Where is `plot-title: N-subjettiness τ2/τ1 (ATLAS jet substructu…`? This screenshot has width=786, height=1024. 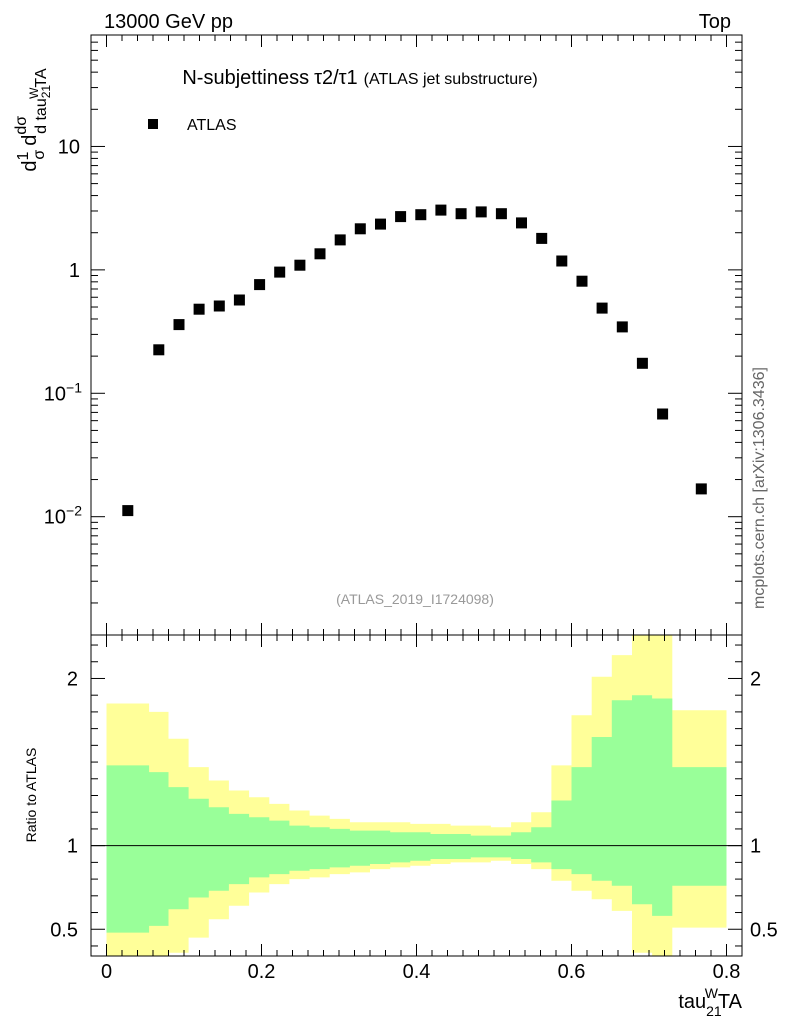
plot-title: N-subjettiness τ2/τ1 (ATLAS jet substructu… is located at coordinates (359, 78).